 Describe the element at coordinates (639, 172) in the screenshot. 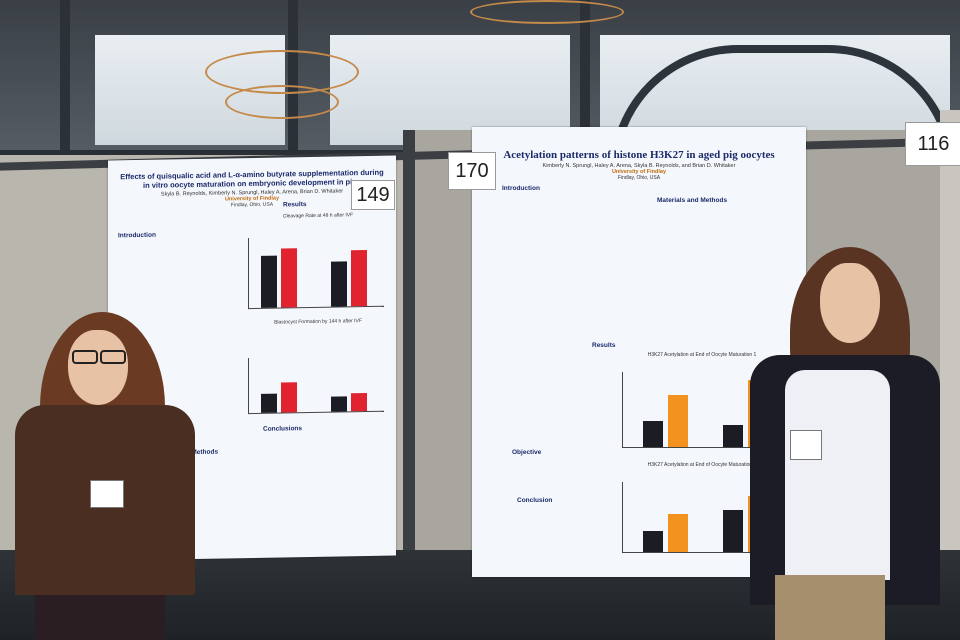

I see `poster-institution: University of Findlay` at that location.